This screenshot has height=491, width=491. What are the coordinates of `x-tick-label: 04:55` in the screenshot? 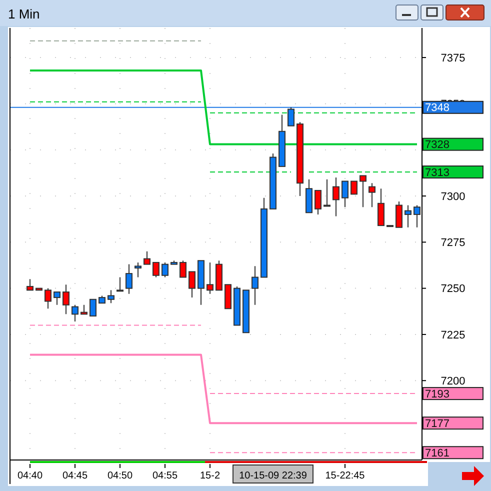 It's located at (165, 476).